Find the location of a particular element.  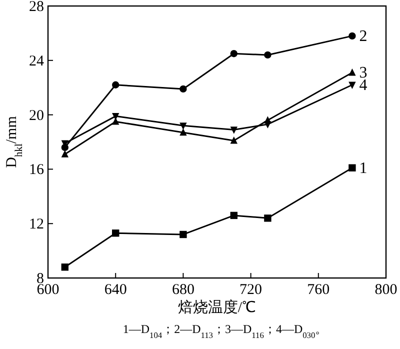

y-tick-label: 16 is located at coordinates (36, 170).